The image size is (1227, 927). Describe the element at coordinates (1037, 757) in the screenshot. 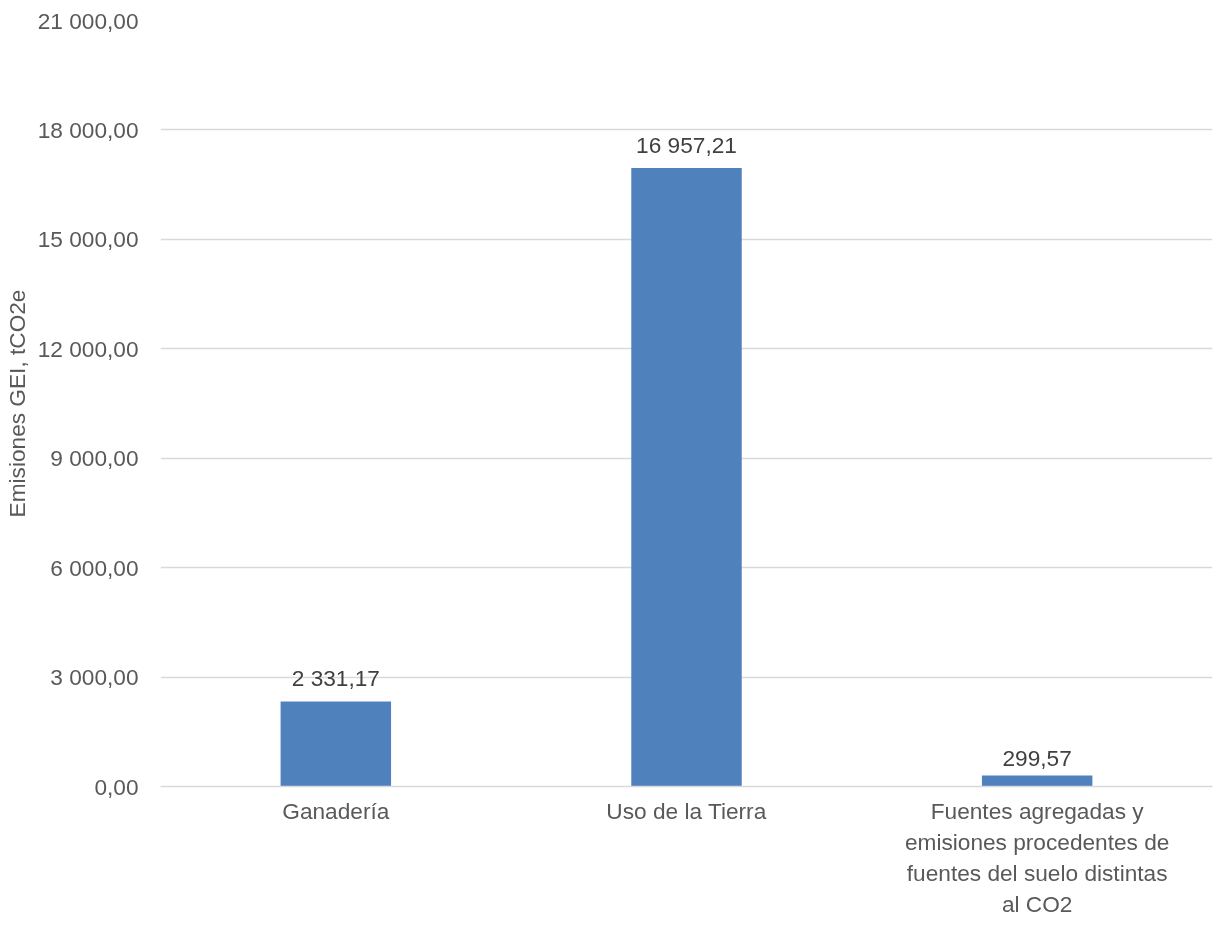

I see `data-label: 299,57` at that location.